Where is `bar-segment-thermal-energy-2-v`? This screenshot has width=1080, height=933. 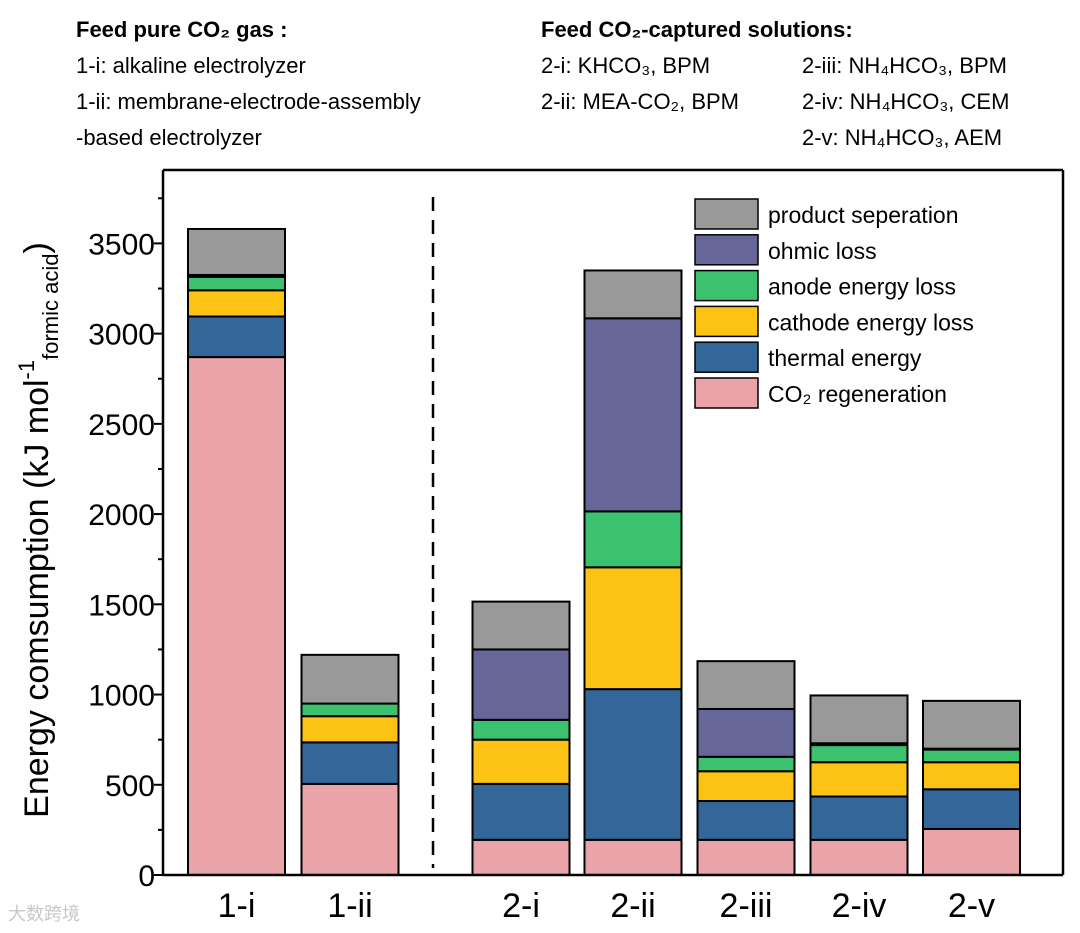 bar-segment-thermal-energy-2-v is located at coordinates (971, 809).